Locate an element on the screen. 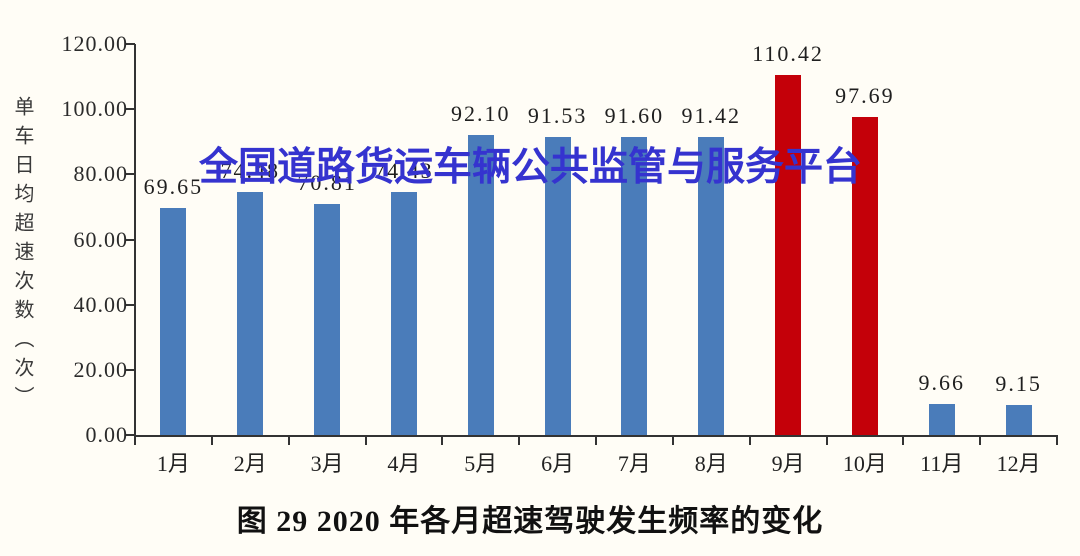  x-category-label: 10月 is located at coordinates (864, 463).